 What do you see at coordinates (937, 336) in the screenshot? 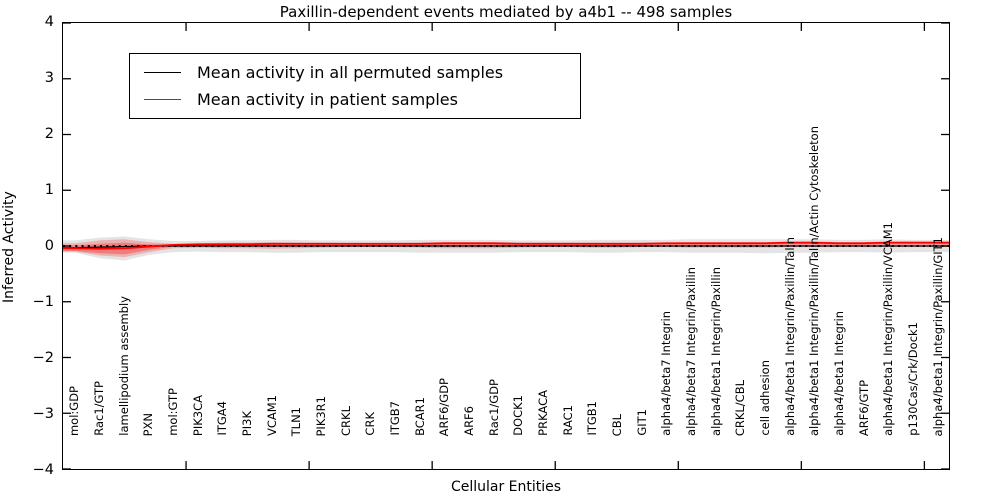
I see `entity-tick-label: alpha4/beta1 Integrin/Paxillin/GIT1` at bounding box center [937, 336].